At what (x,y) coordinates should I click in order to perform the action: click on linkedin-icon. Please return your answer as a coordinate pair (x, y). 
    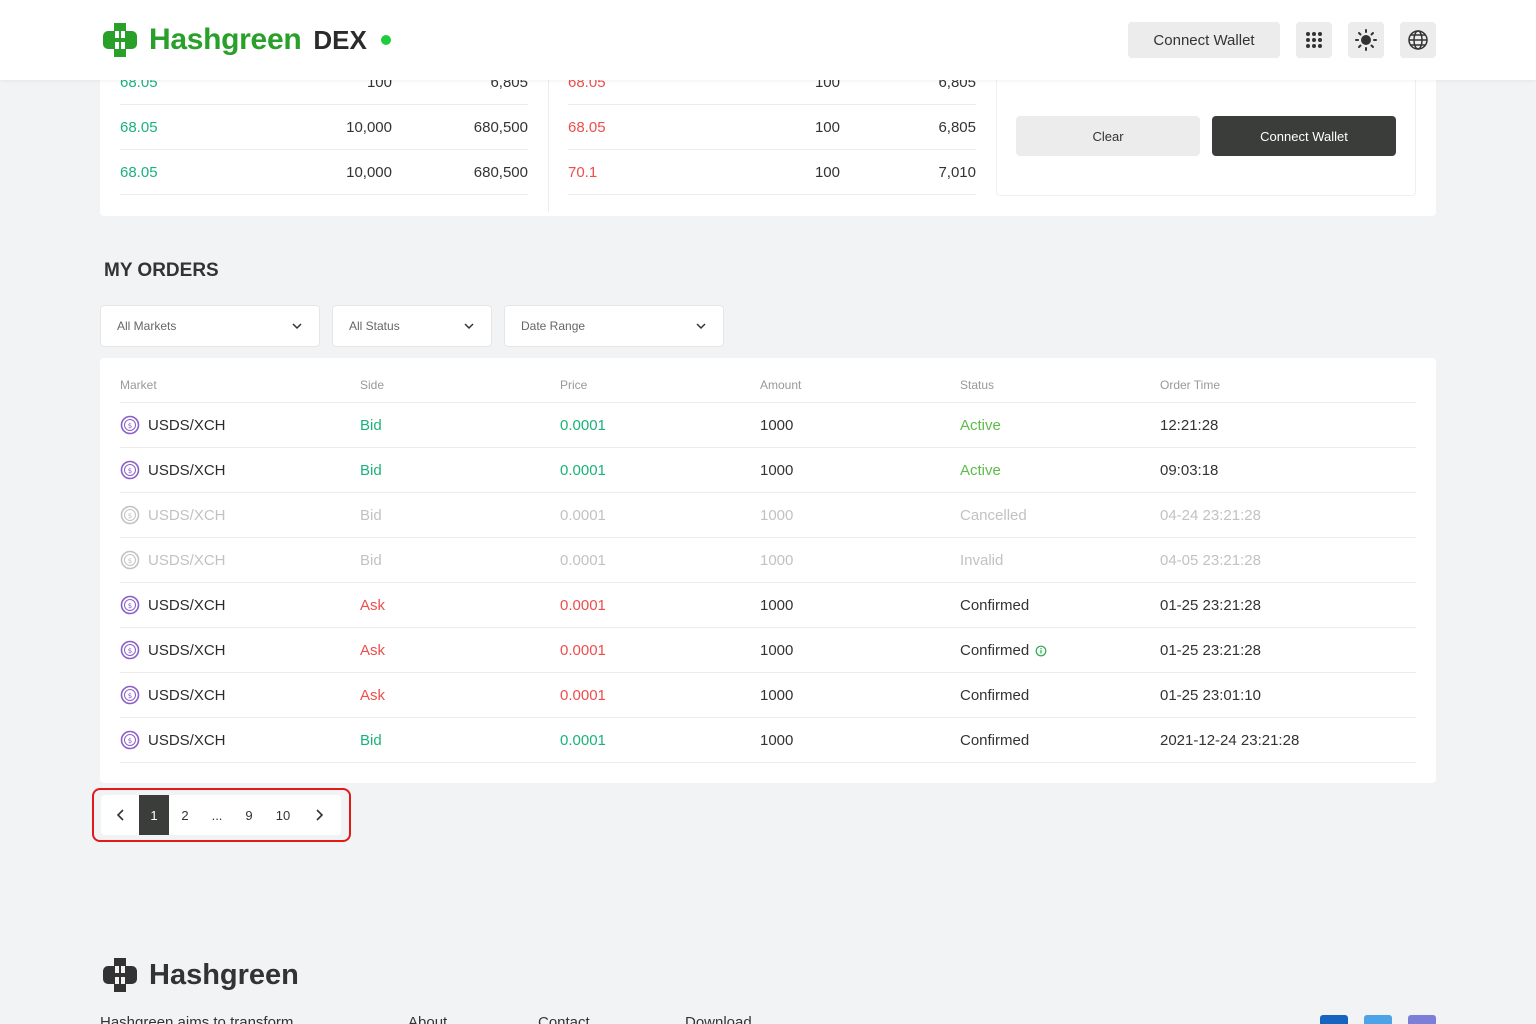
    Looking at the image, I should click on (1334, 1019).